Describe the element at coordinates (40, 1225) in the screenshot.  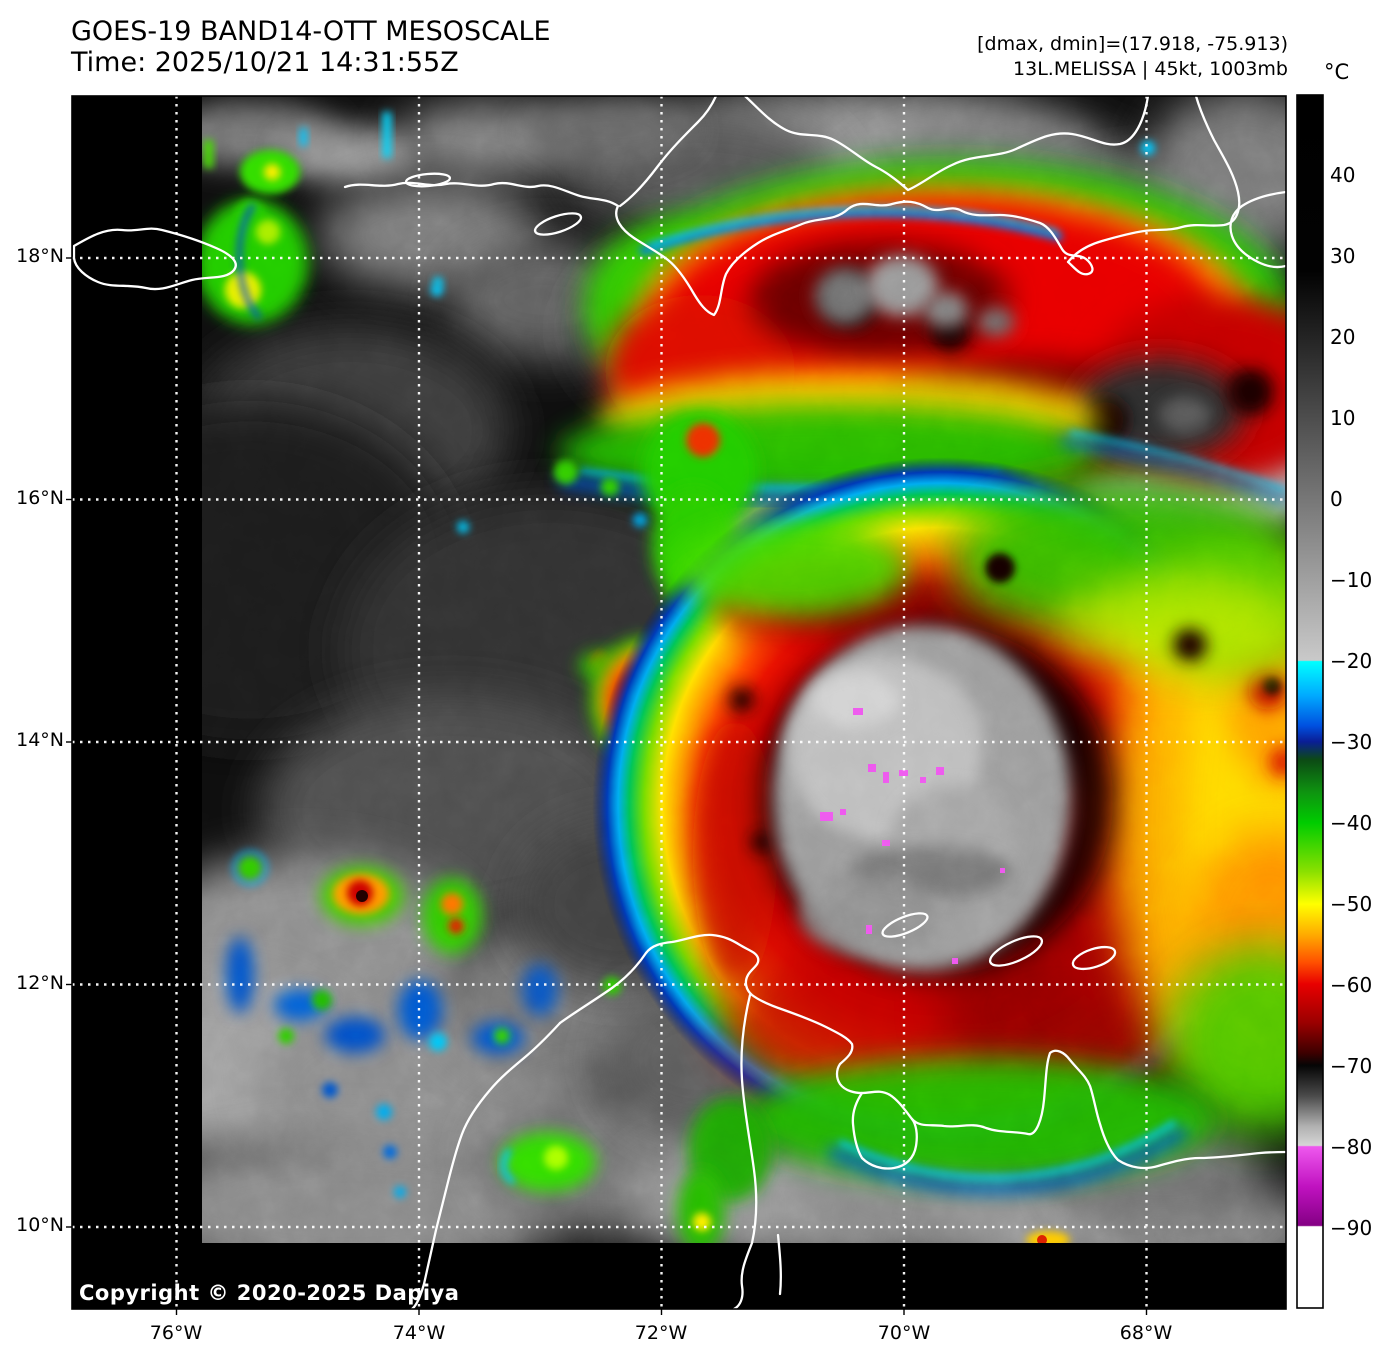
I see `lat-label-10n: 10°N` at that location.